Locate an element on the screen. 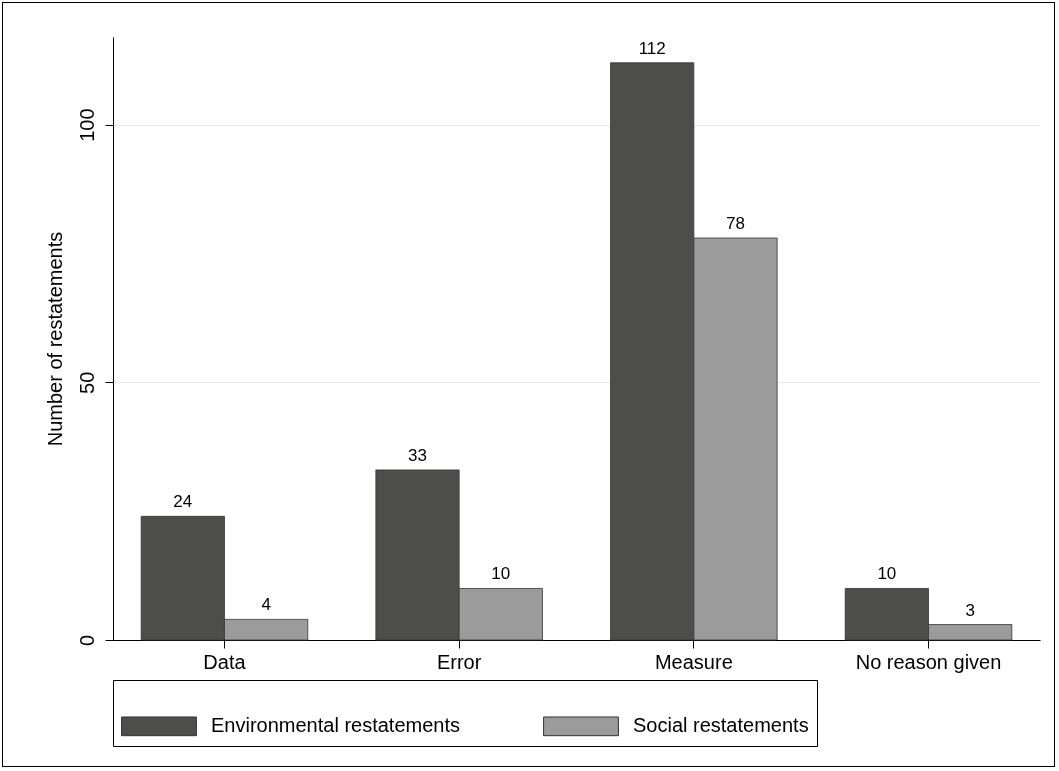 The image size is (1059, 771). data-label: 3 is located at coordinates (970, 610).